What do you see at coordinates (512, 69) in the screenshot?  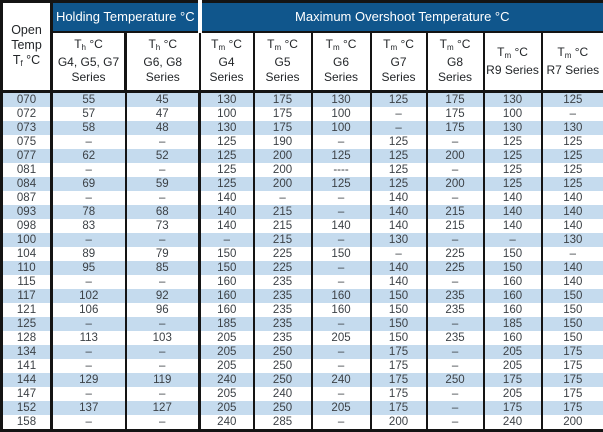 I see `column-series-label: R9 Series` at bounding box center [512, 69].